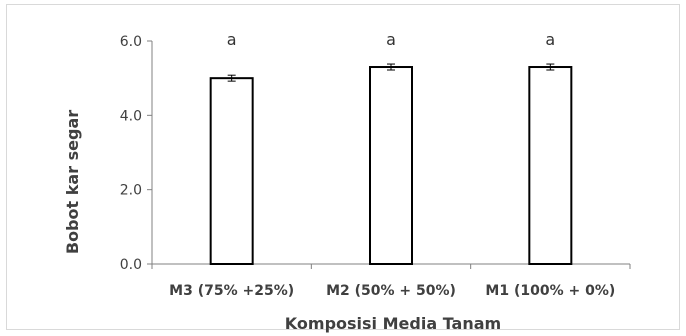  I want to click on y-axis: 0.0 2.0 4.0 6.0, so click(136, 153).